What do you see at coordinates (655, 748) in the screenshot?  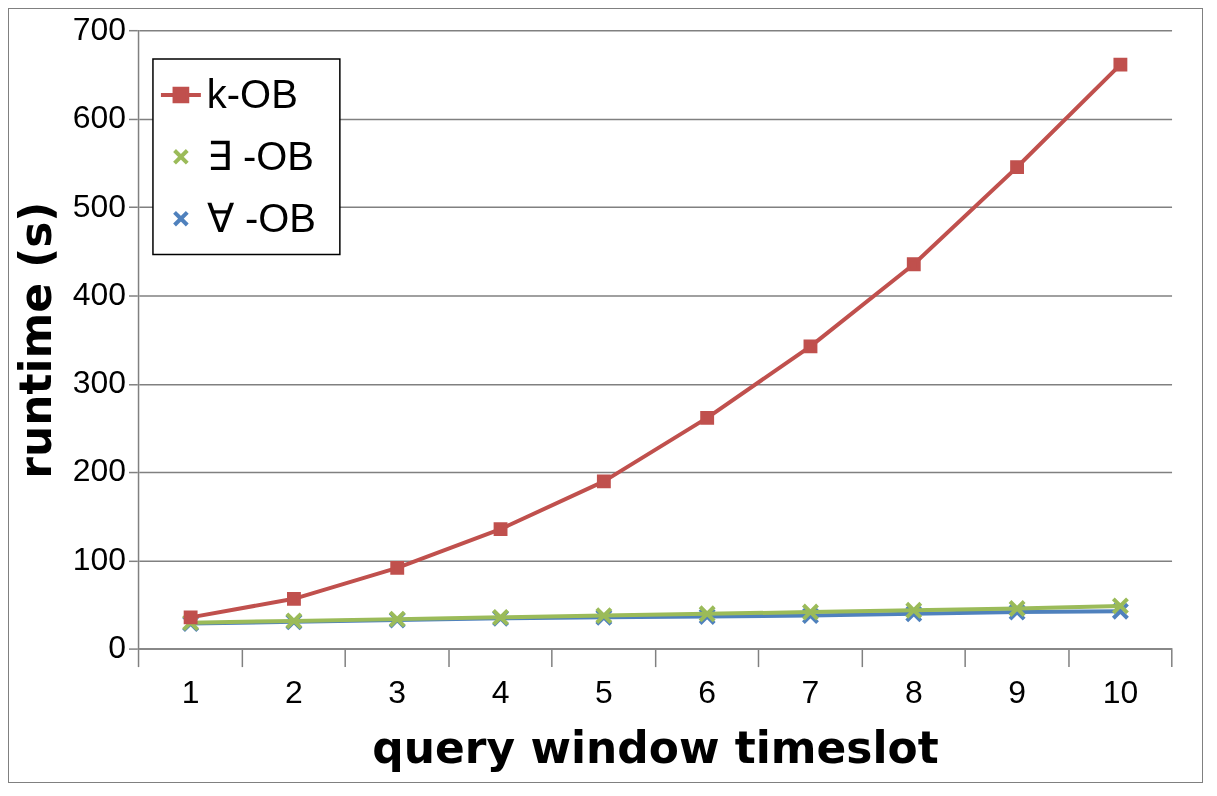 I see `x-axis-title: query window timeslot` at bounding box center [655, 748].